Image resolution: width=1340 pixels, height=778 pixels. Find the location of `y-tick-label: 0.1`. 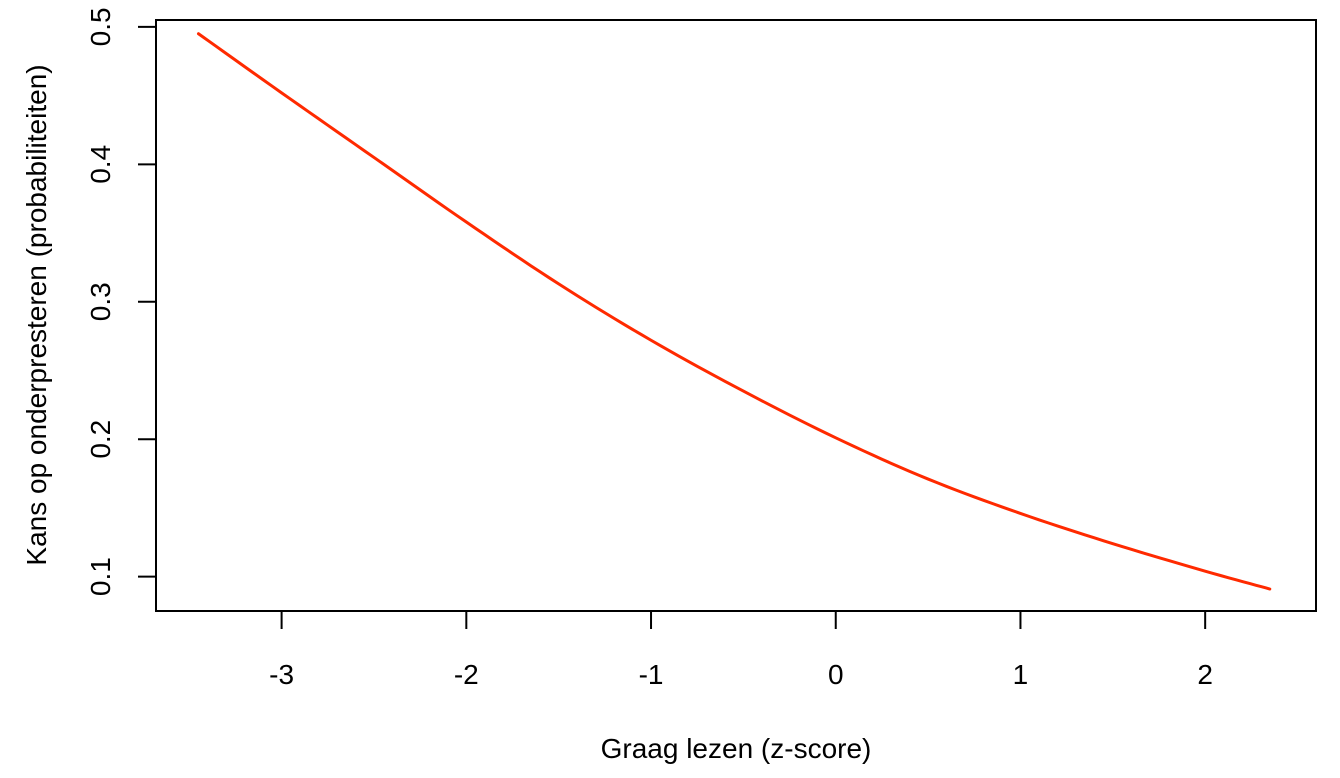

y-tick-label: 0.1 is located at coordinates (100, 576).